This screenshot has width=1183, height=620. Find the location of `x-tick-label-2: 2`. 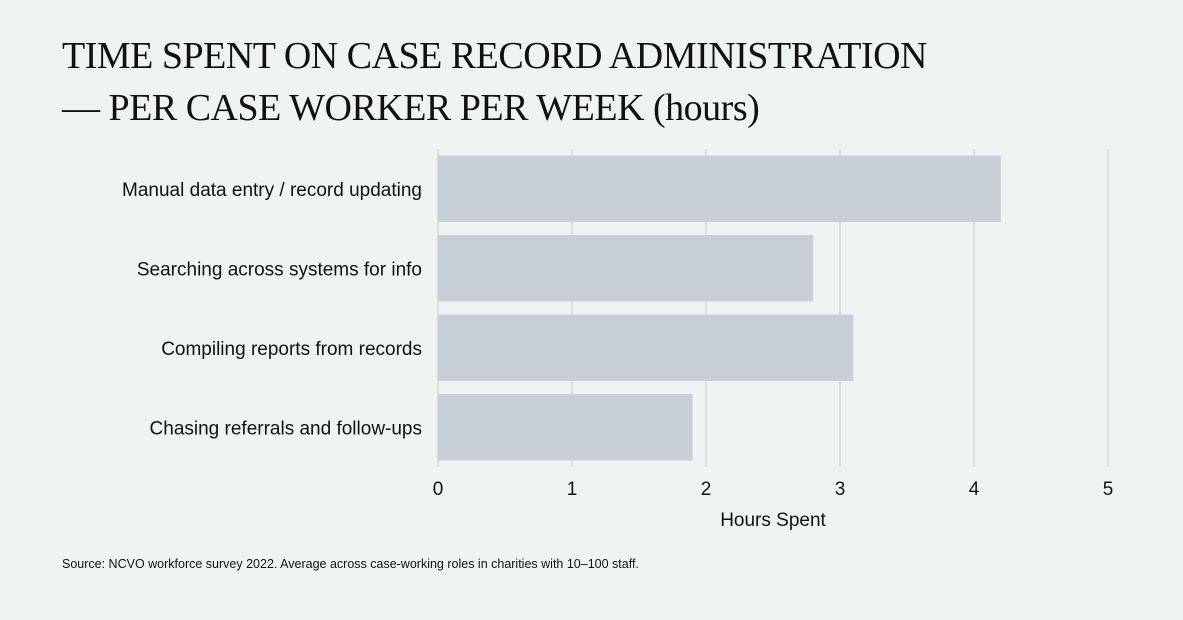

x-tick-label-2: 2 is located at coordinates (706, 489).